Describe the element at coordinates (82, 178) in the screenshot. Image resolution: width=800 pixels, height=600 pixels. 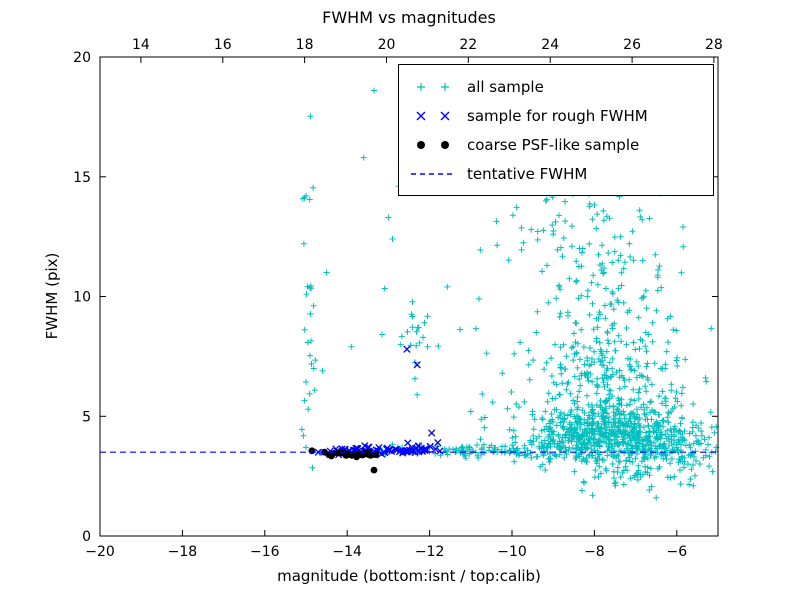
I see `y-tick-label: 15` at that location.